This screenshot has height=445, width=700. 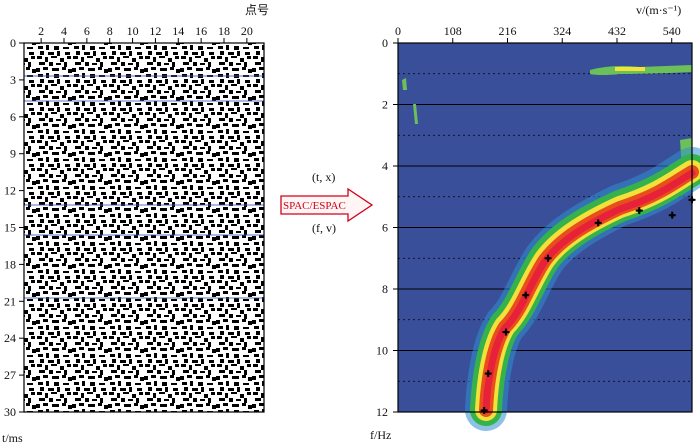 I want to click on left-y-axis-title: t/ms, so click(x=12, y=438).